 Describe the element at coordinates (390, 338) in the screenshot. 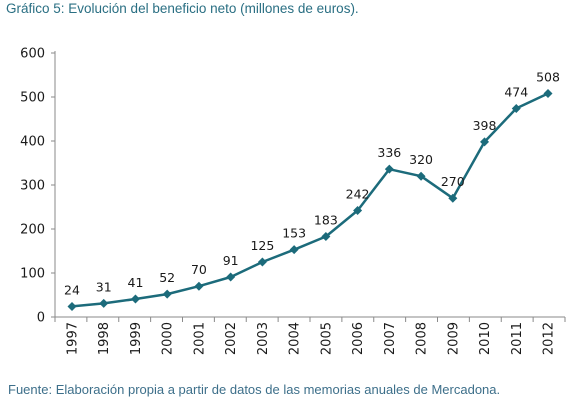

I see `x-tick-label: 2007` at that location.